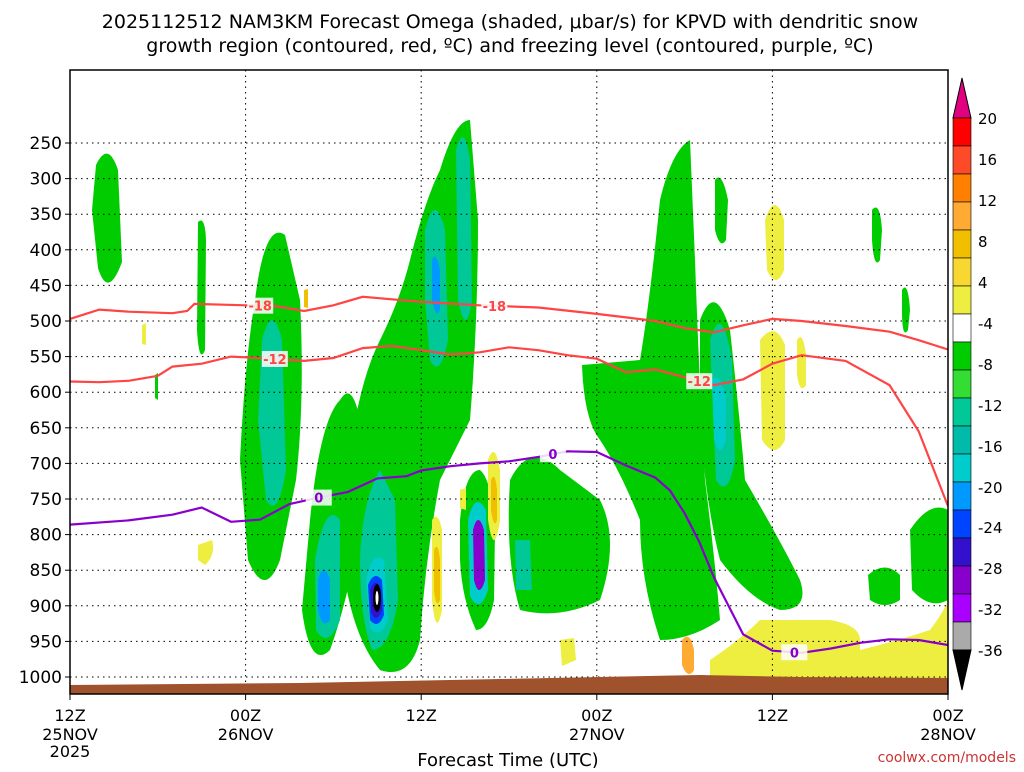  What do you see at coordinates (46, 464) in the screenshot?
I see `y-tick-label: 700` at bounding box center [46, 464].